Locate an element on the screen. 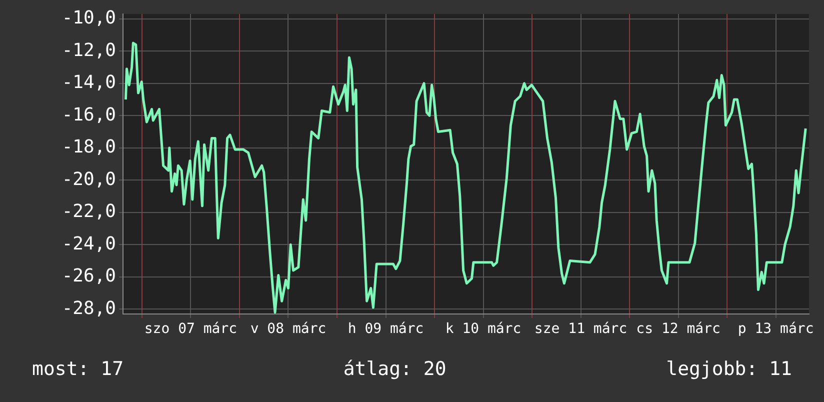 The width and height of the screenshot is (824, 402). y-tick-label: -24,0 is located at coordinates (89, 243).